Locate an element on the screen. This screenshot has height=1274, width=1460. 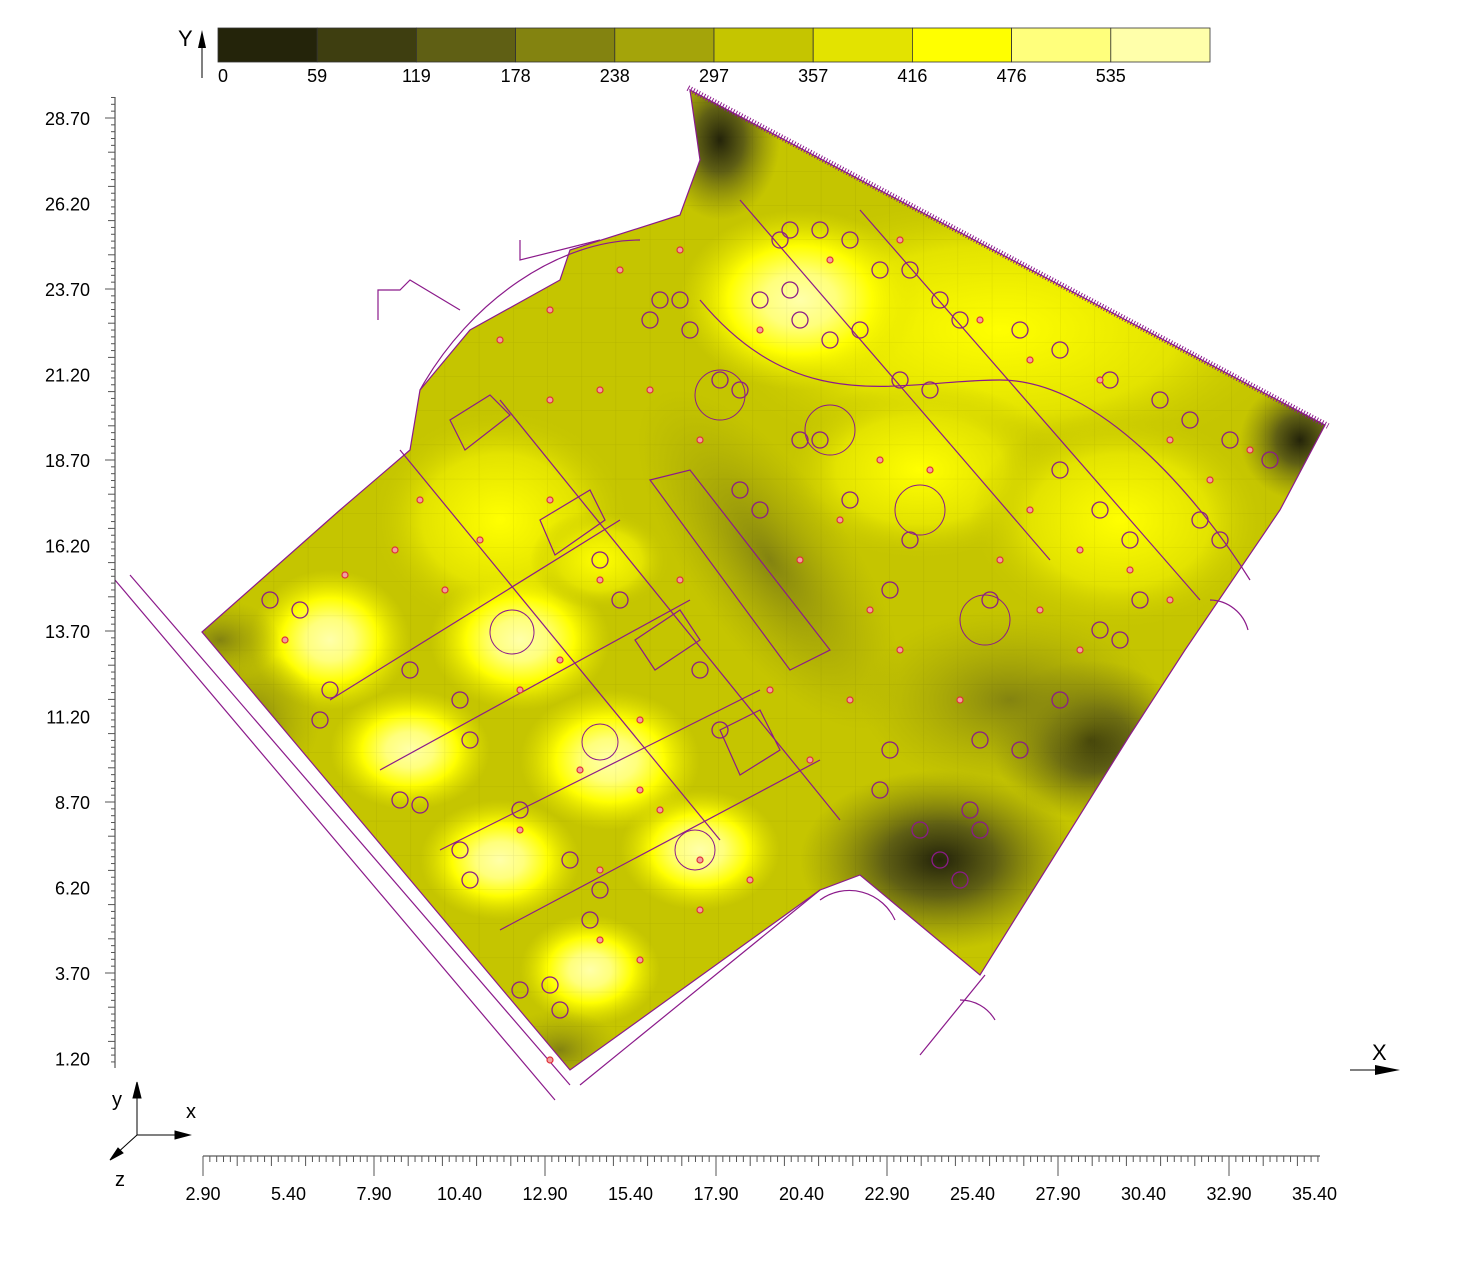
x-tick-label: 22.90 is located at coordinates (886, 1194).